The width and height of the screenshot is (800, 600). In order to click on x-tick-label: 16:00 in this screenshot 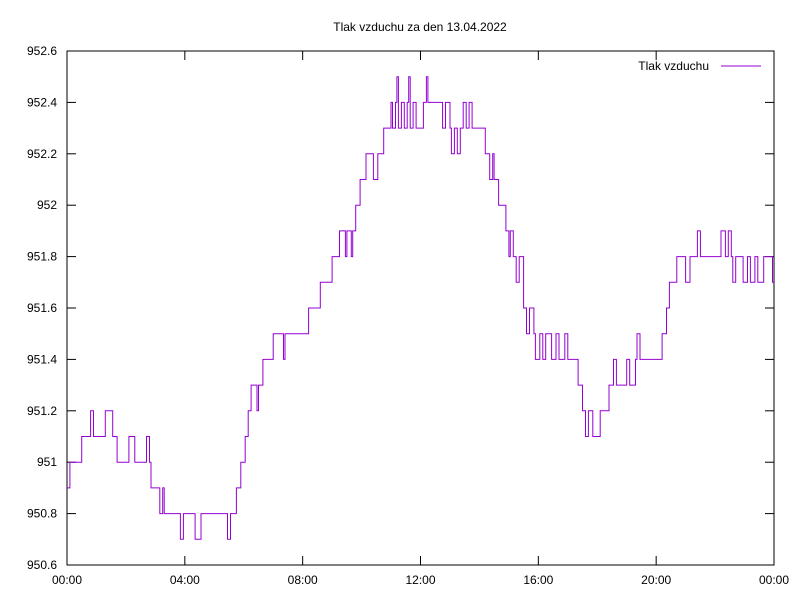, I will do `click(538, 580)`.